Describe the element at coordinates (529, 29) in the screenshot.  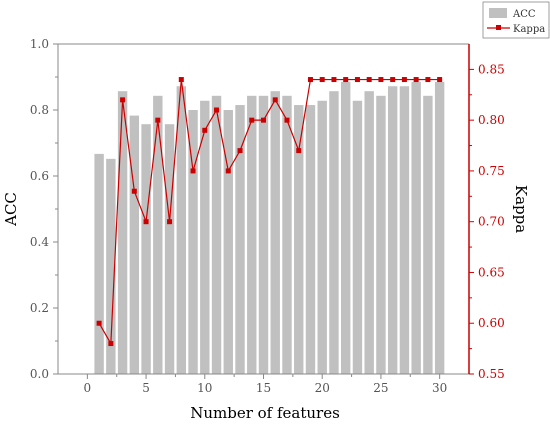
I see `legend-kappa-label: Kappa` at that location.